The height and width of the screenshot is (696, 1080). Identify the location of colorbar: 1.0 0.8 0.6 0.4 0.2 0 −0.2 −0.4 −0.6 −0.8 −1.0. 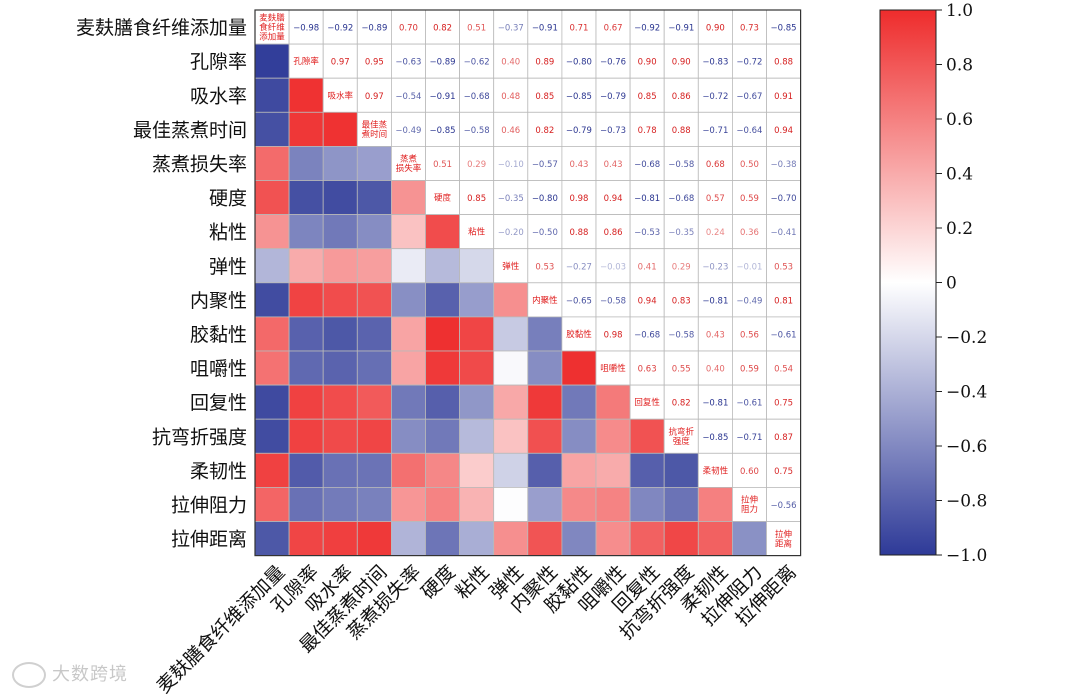
(933, 283).